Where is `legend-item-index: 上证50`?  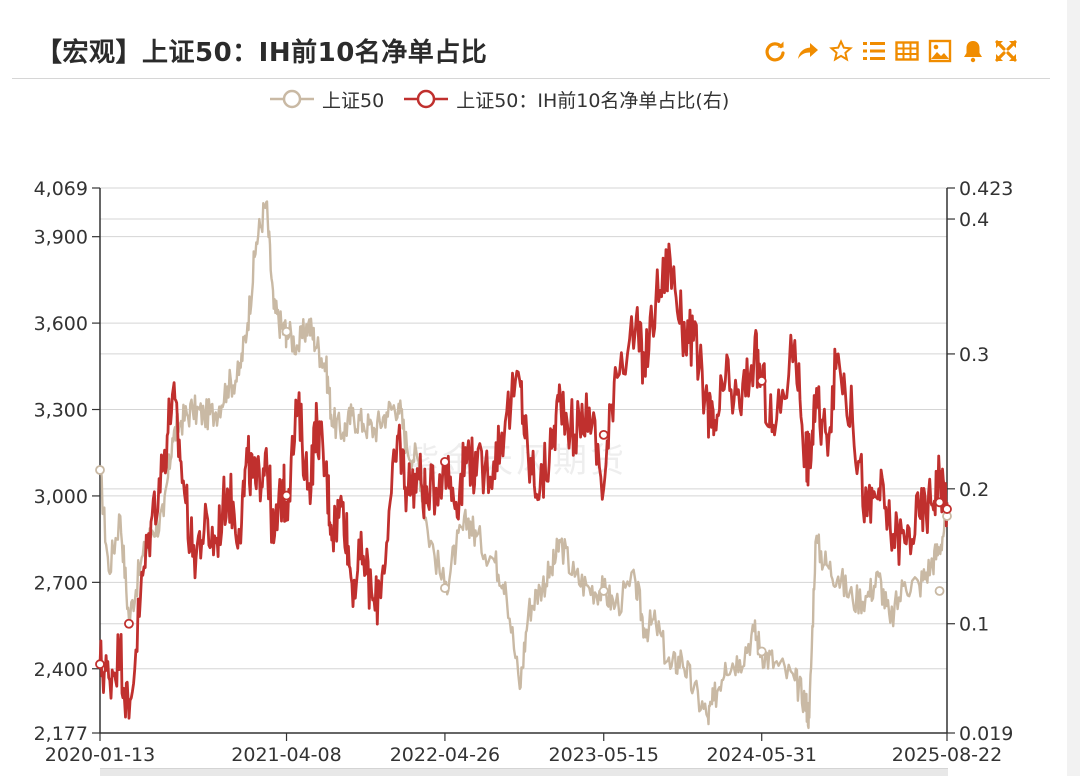 legend-item-index: 上证50 is located at coordinates (326, 99).